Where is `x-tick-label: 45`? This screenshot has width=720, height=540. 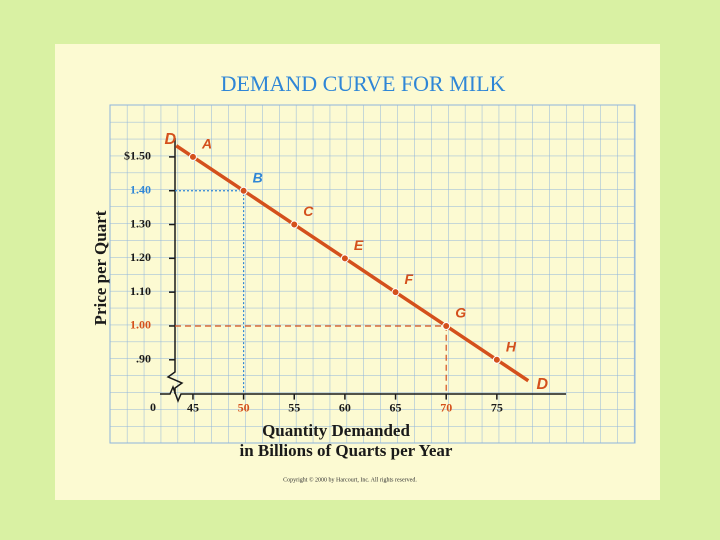 x-tick-label: 45 is located at coordinates (193, 407).